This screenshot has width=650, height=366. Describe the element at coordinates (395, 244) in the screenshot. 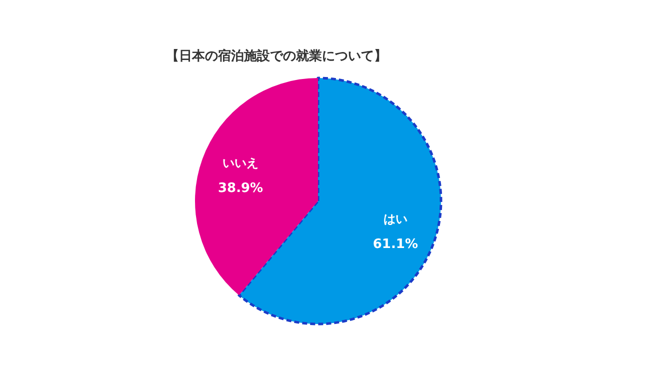

I see `data-label: 61.1%` at that location.